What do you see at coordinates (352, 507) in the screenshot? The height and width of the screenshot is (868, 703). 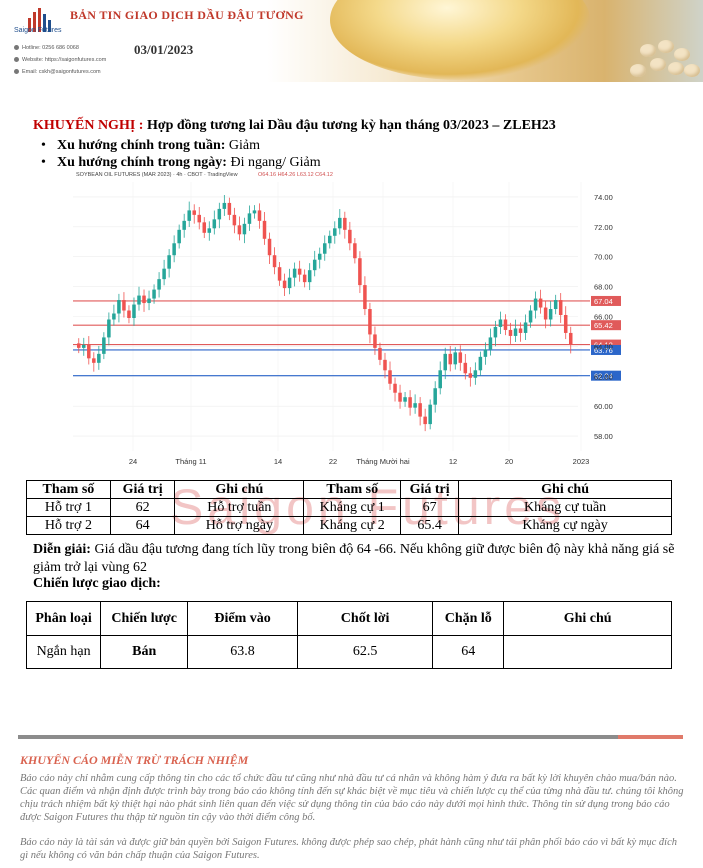 I see `levels-cell: Kháng cự 1` at bounding box center [352, 507].